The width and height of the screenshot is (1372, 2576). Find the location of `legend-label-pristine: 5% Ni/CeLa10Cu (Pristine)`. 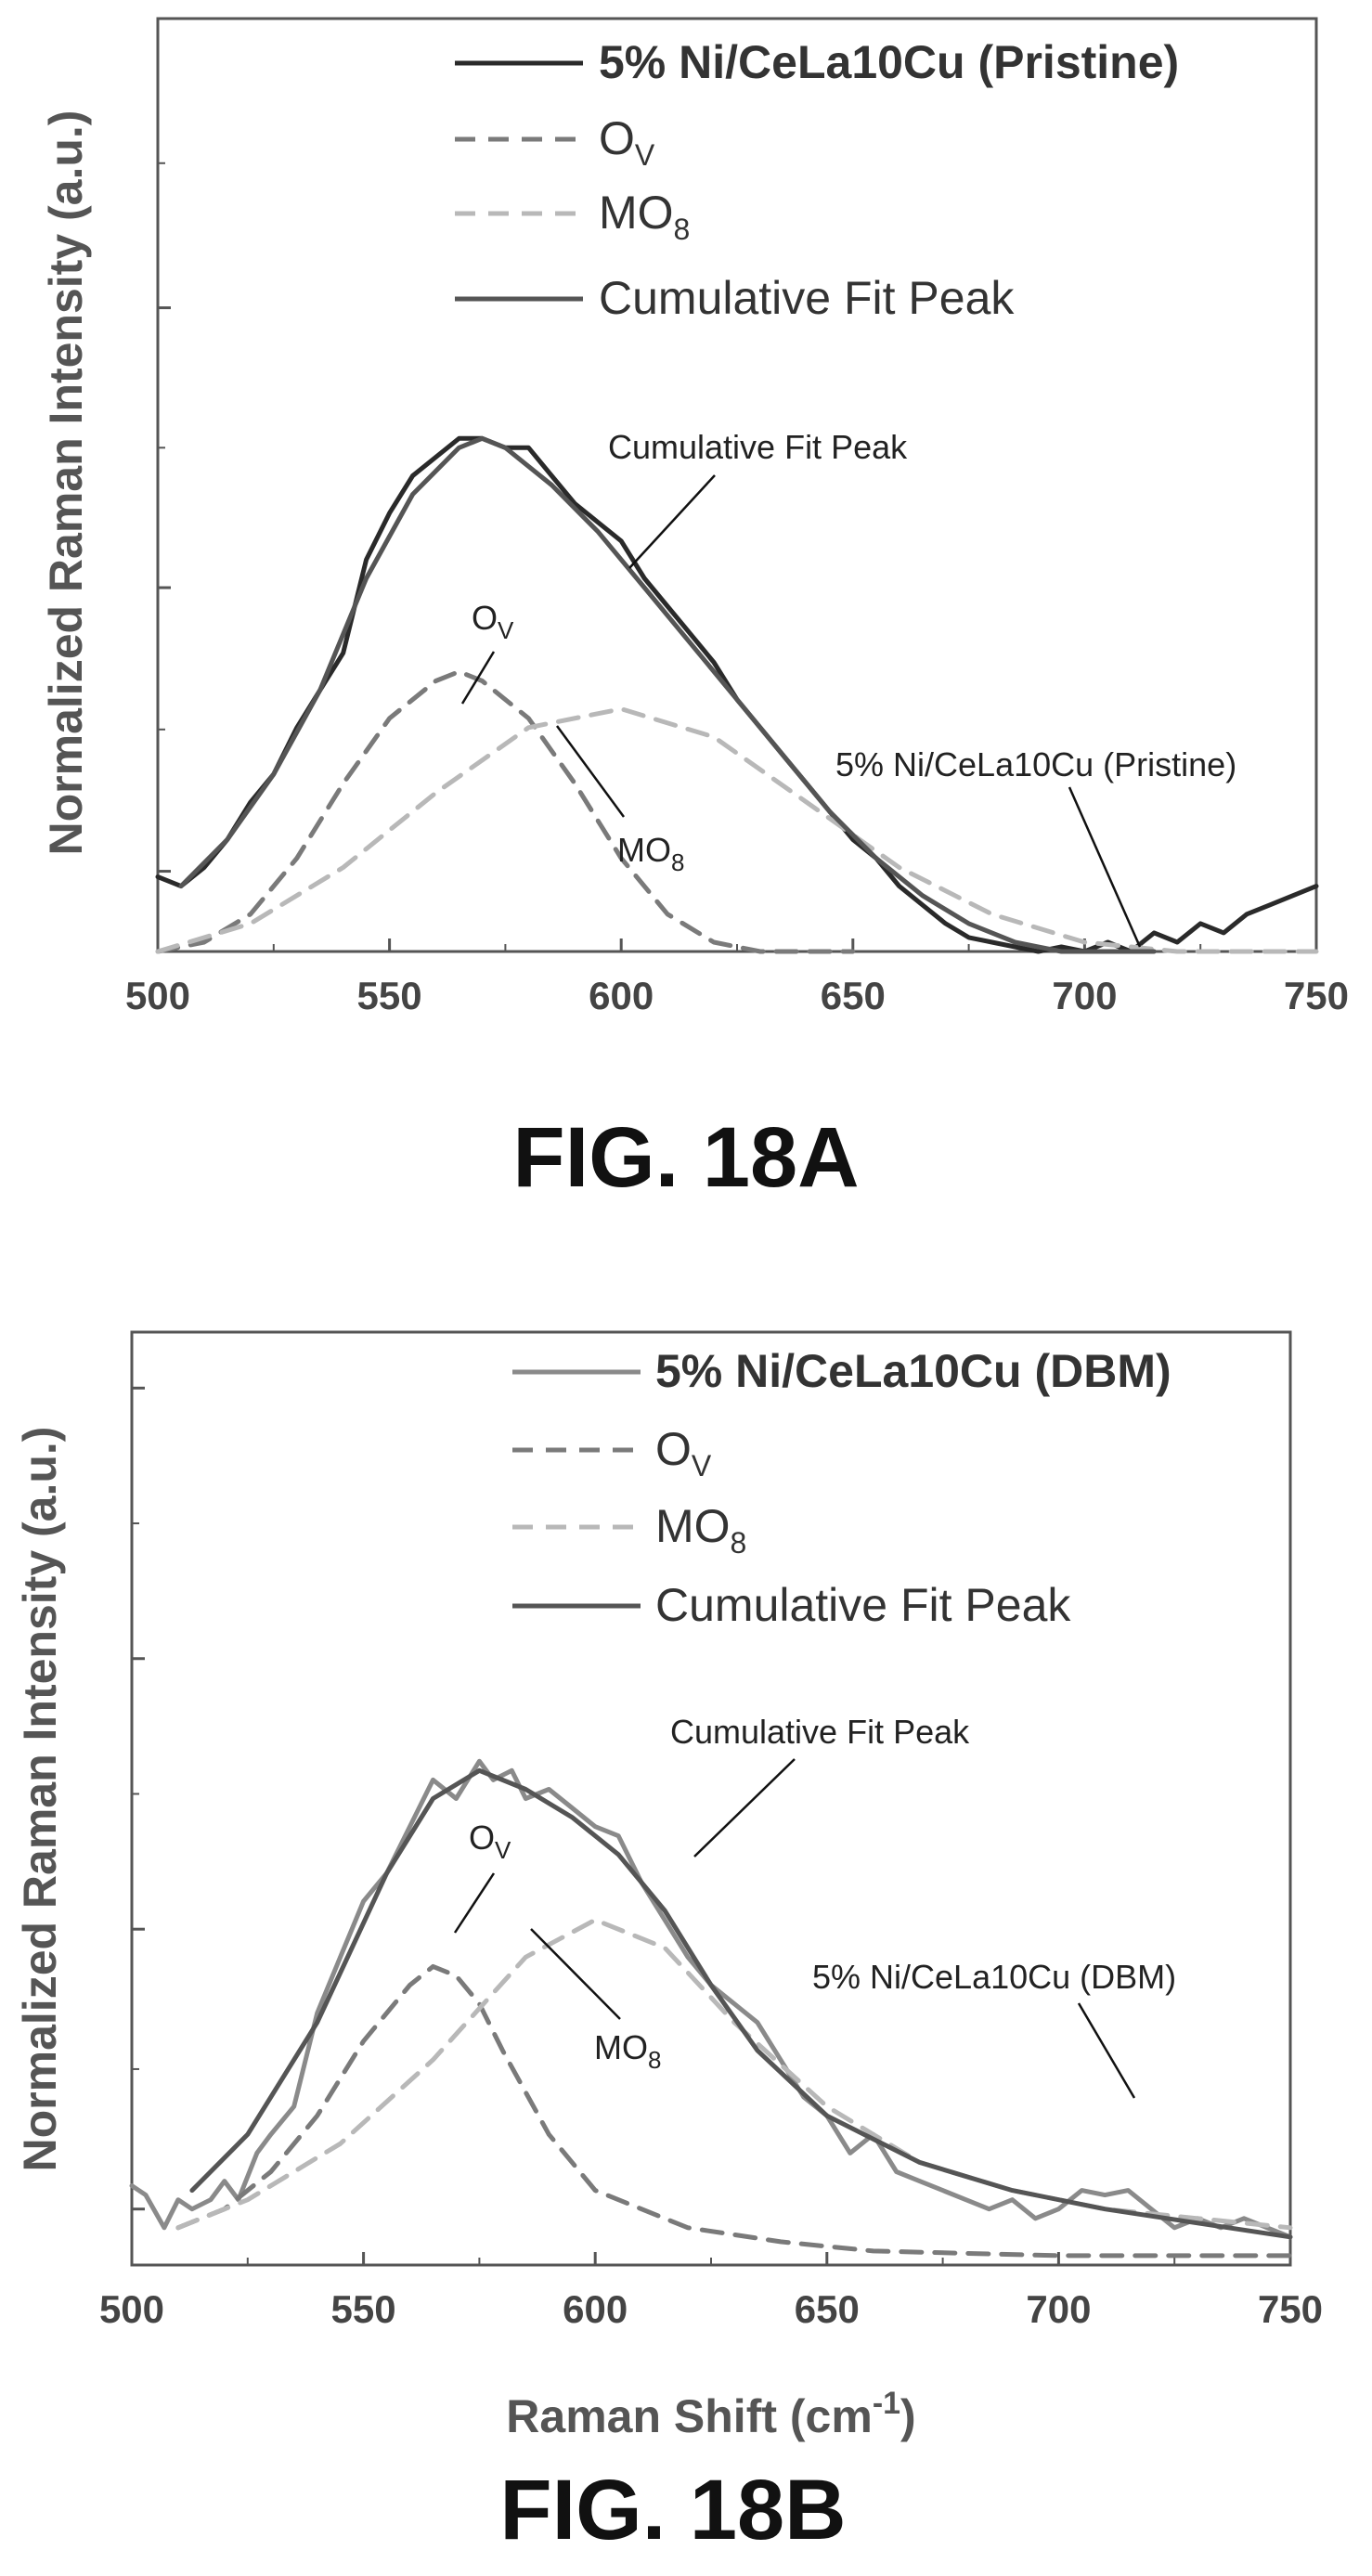

legend-label-pristine: 5% Ni/CeLa10Cu (Pristine) is located at coordinates (889, 62).